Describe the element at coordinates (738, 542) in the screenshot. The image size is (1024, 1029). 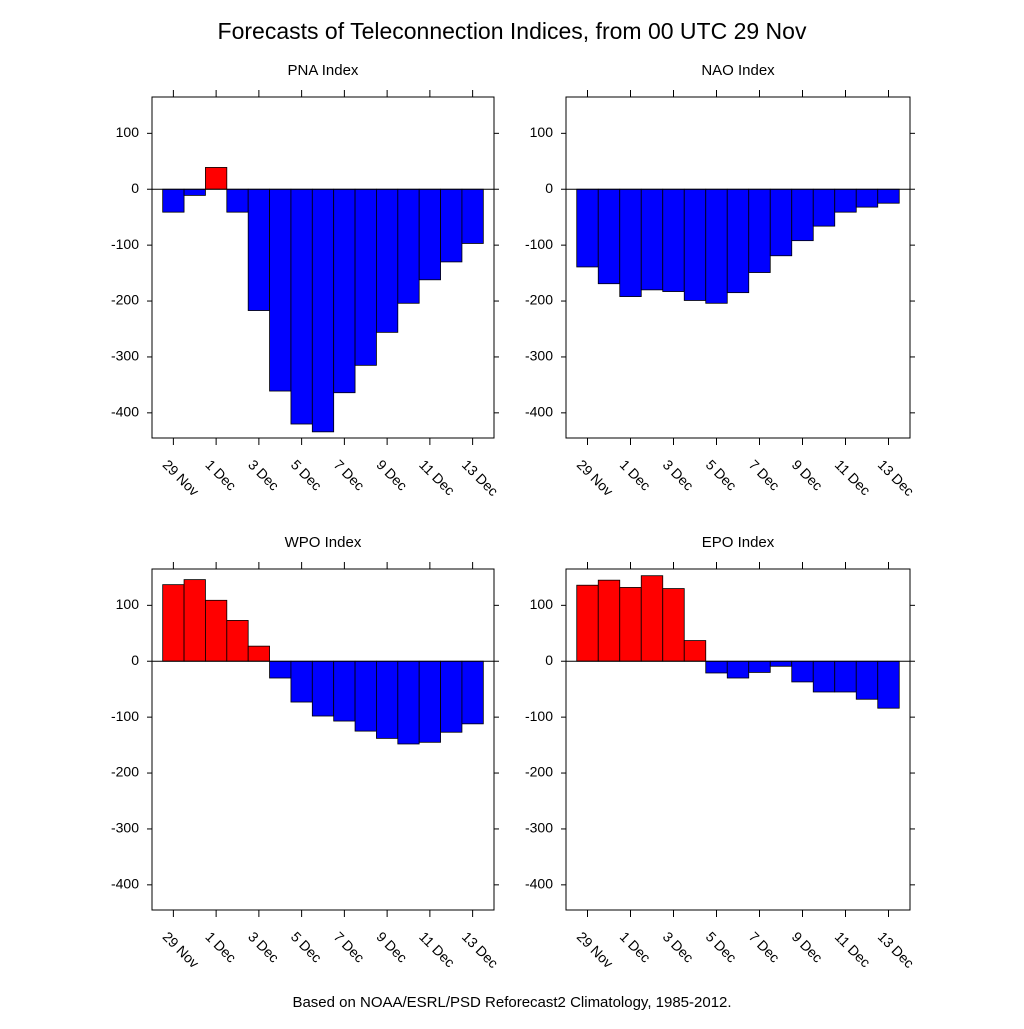
I see `panel-title: EPO Index` at that location.